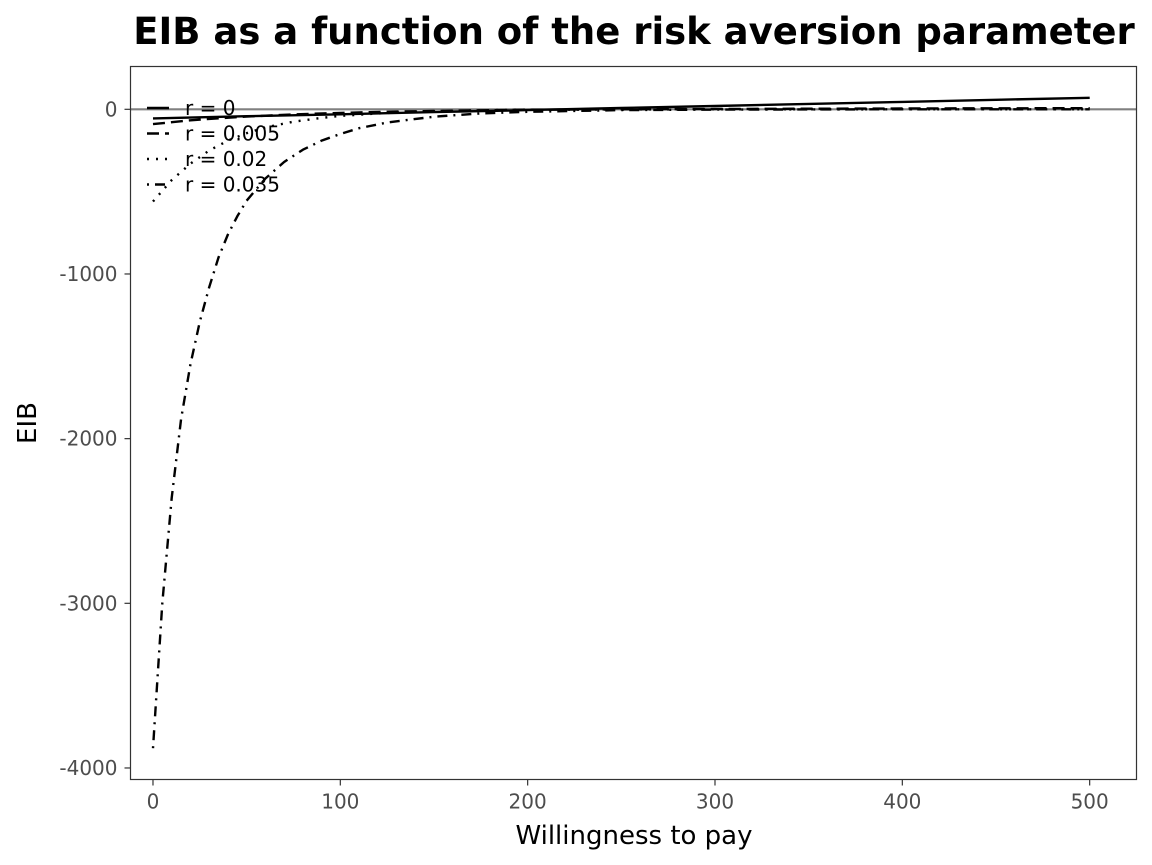 This screenshot has width=1152, height=865. I want to click on y-axis-title: EIB, so click(28, 423).